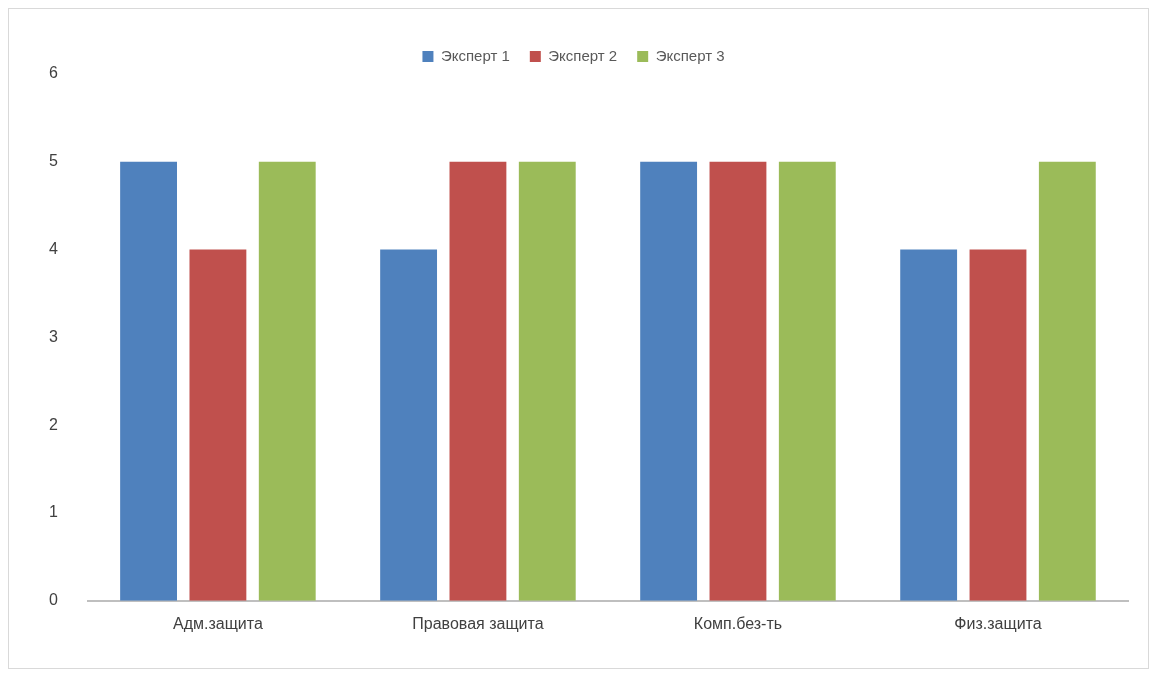 The image size is (1157, 677). Describe the element at coordinates (53, 249) in the screenshot. I see `y-tick-label: 4` at that location.